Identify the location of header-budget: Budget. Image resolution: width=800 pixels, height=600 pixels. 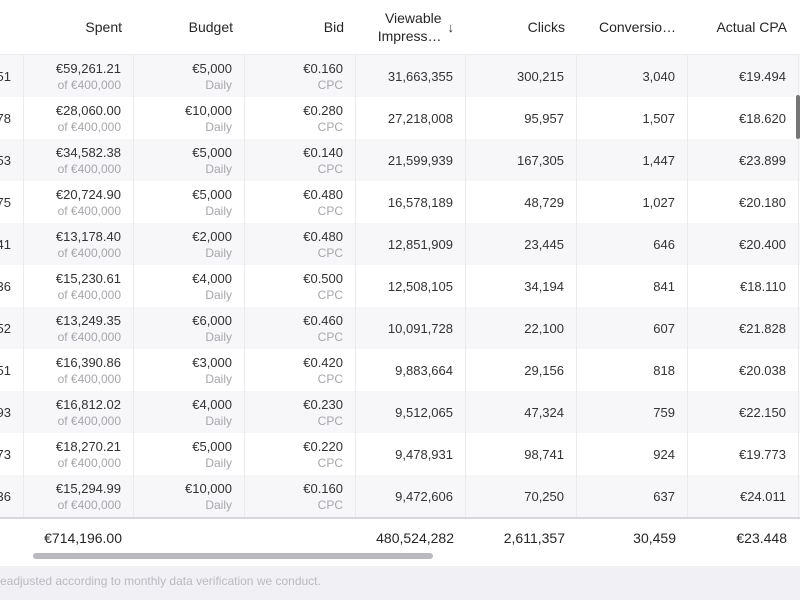
(189, 27).